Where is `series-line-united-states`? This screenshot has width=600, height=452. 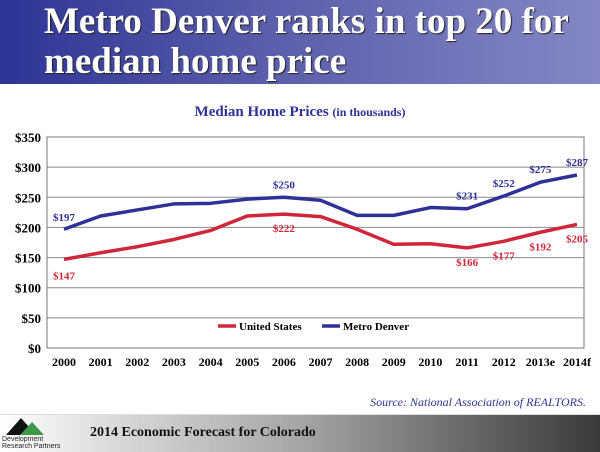
series-line-united-states is located at coordinates (320, 237).